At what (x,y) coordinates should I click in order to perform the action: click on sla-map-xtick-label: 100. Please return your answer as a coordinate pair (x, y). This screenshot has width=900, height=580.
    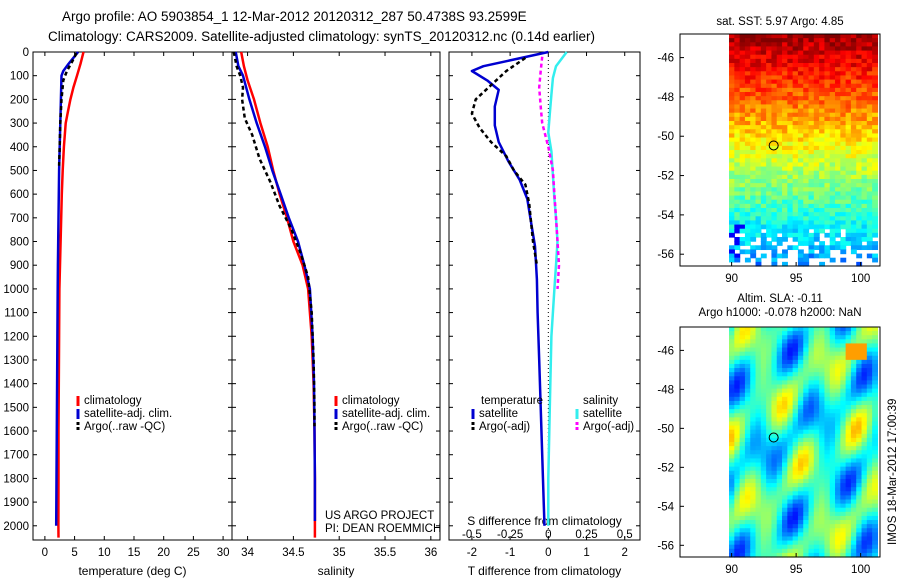
    Looking at the image, I should click on (860, 570).